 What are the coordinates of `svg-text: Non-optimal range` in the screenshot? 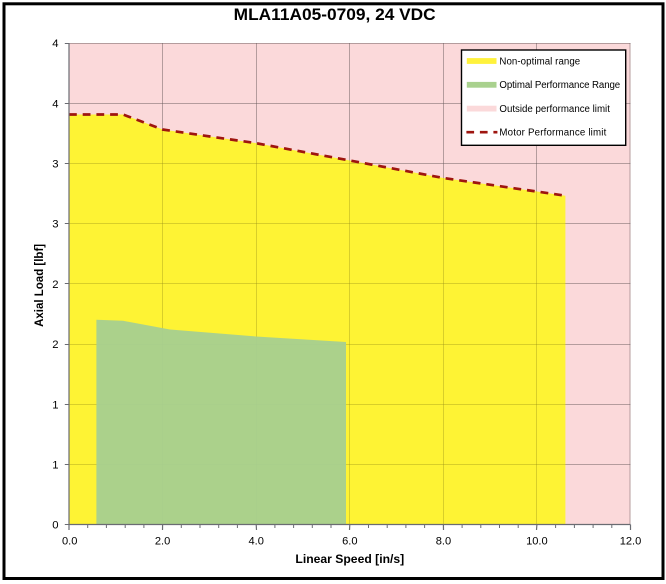 It's located at (539, 61).